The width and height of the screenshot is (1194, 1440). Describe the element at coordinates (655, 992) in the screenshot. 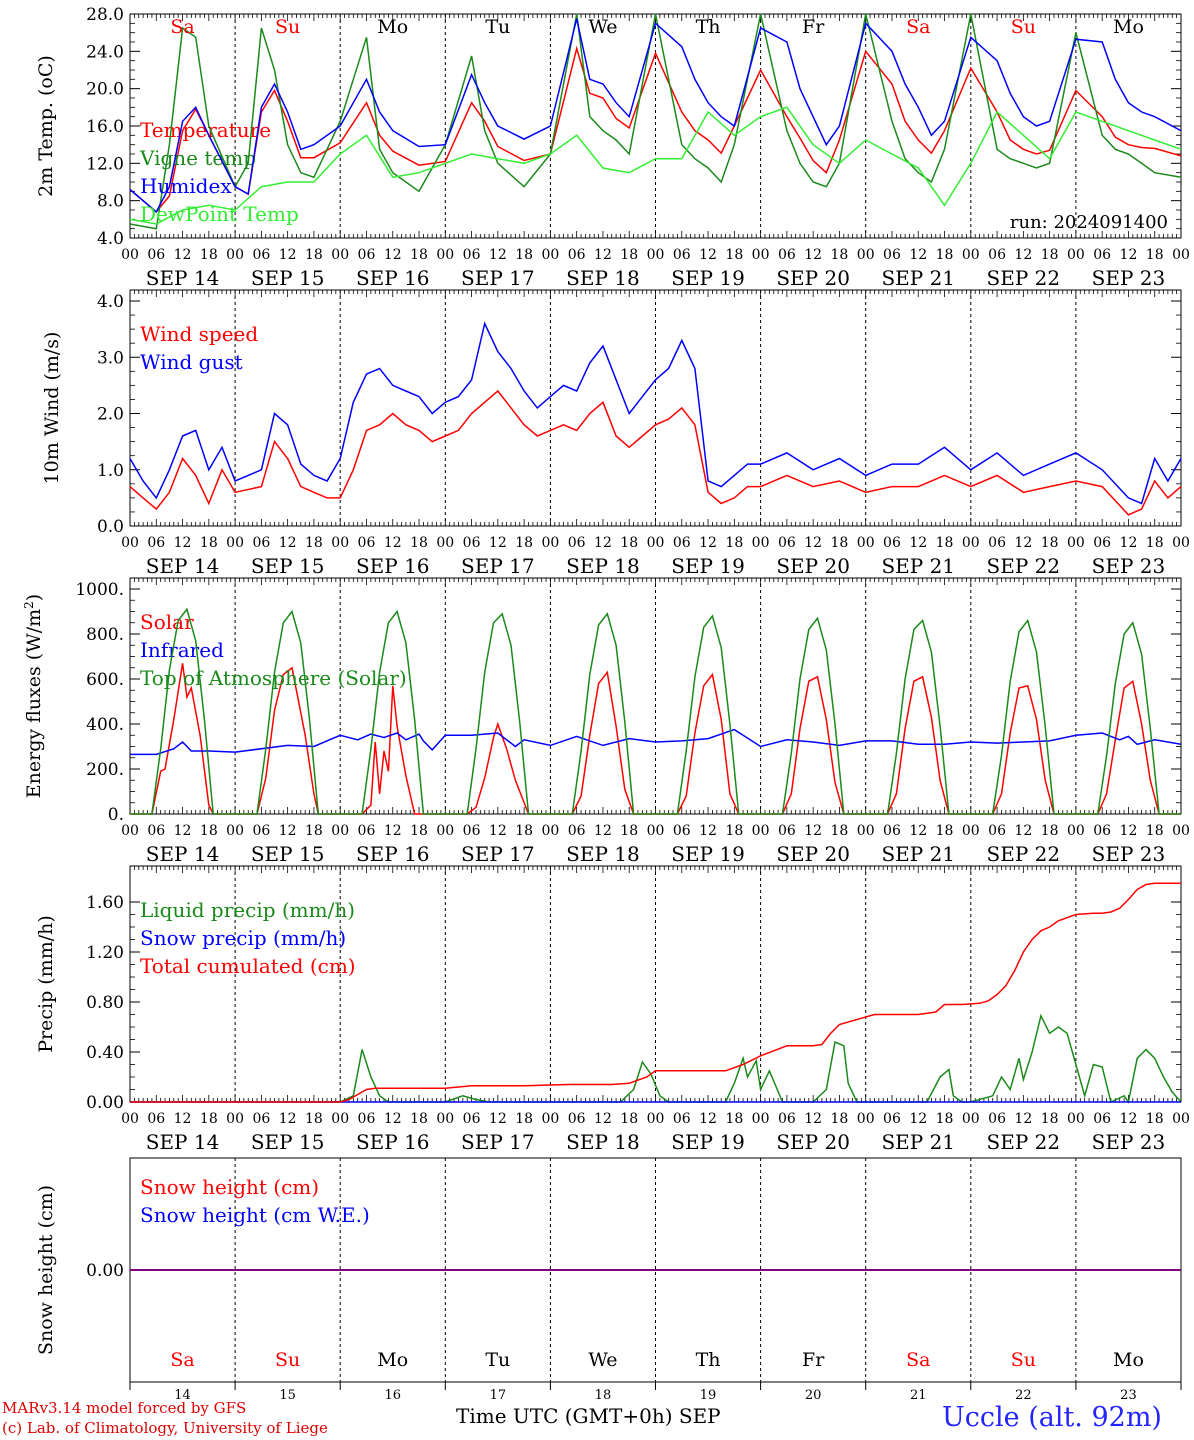

I see `series-line-total-cumulated-cm` at that location.